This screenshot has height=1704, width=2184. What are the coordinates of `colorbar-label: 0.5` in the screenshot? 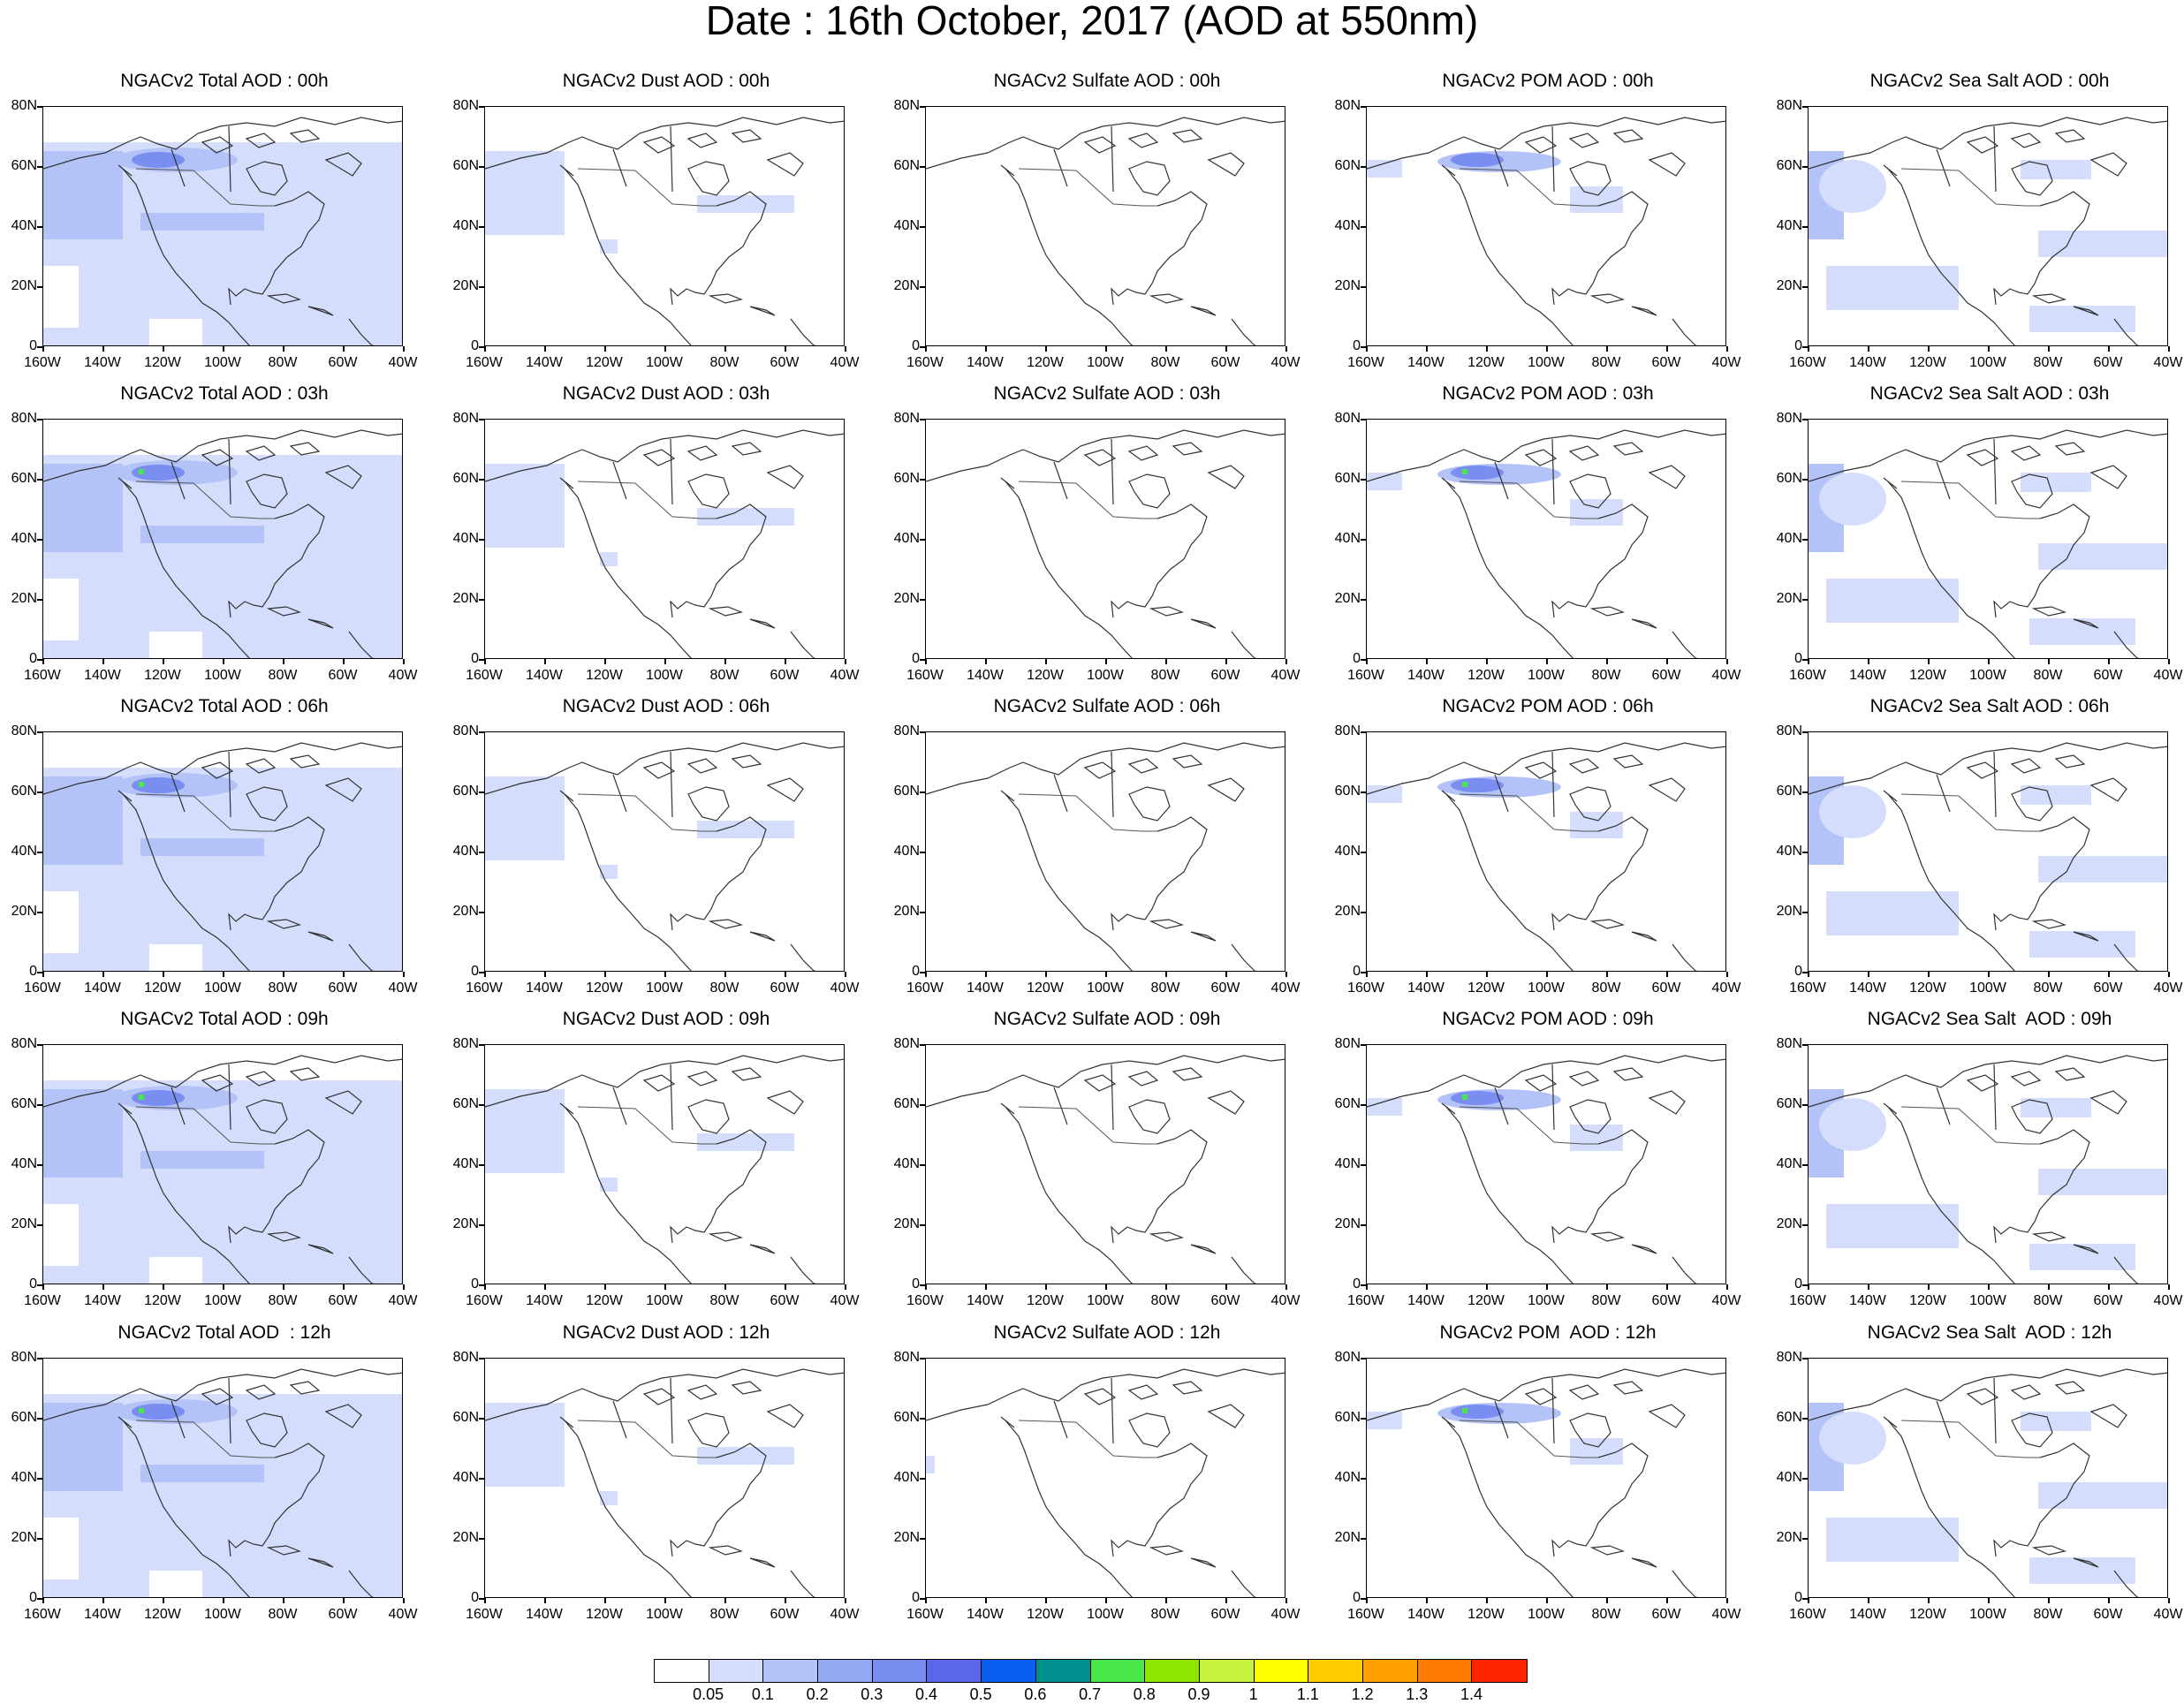 It's located at (981, 1694).